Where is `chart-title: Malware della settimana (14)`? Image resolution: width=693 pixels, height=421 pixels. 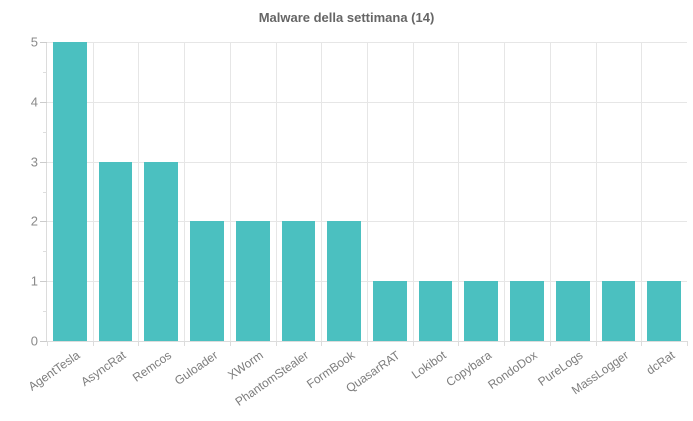
chart-title: Malware della settimana (14) is located at coordinates (346, 17).